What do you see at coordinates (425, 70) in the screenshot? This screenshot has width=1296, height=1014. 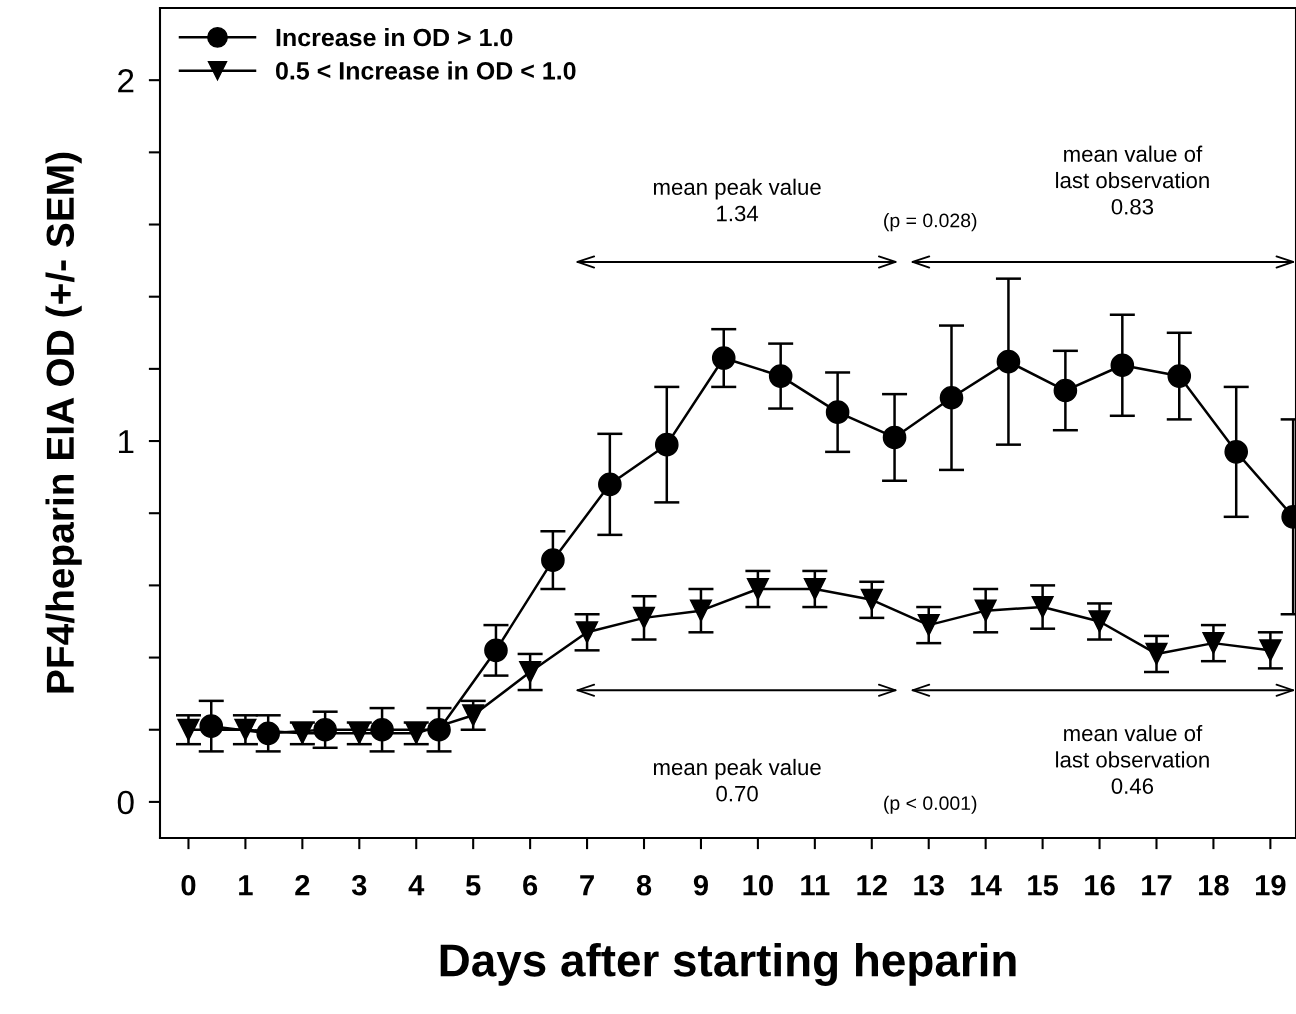 I see `legend-label: 0.5 < Increase in OD < 1.0` at bounding box center [425, 70].